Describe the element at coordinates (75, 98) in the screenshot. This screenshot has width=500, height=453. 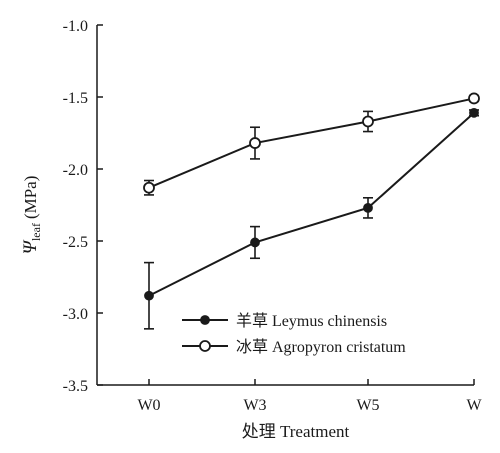
I see `y-tick-label: -1.5` at that location.